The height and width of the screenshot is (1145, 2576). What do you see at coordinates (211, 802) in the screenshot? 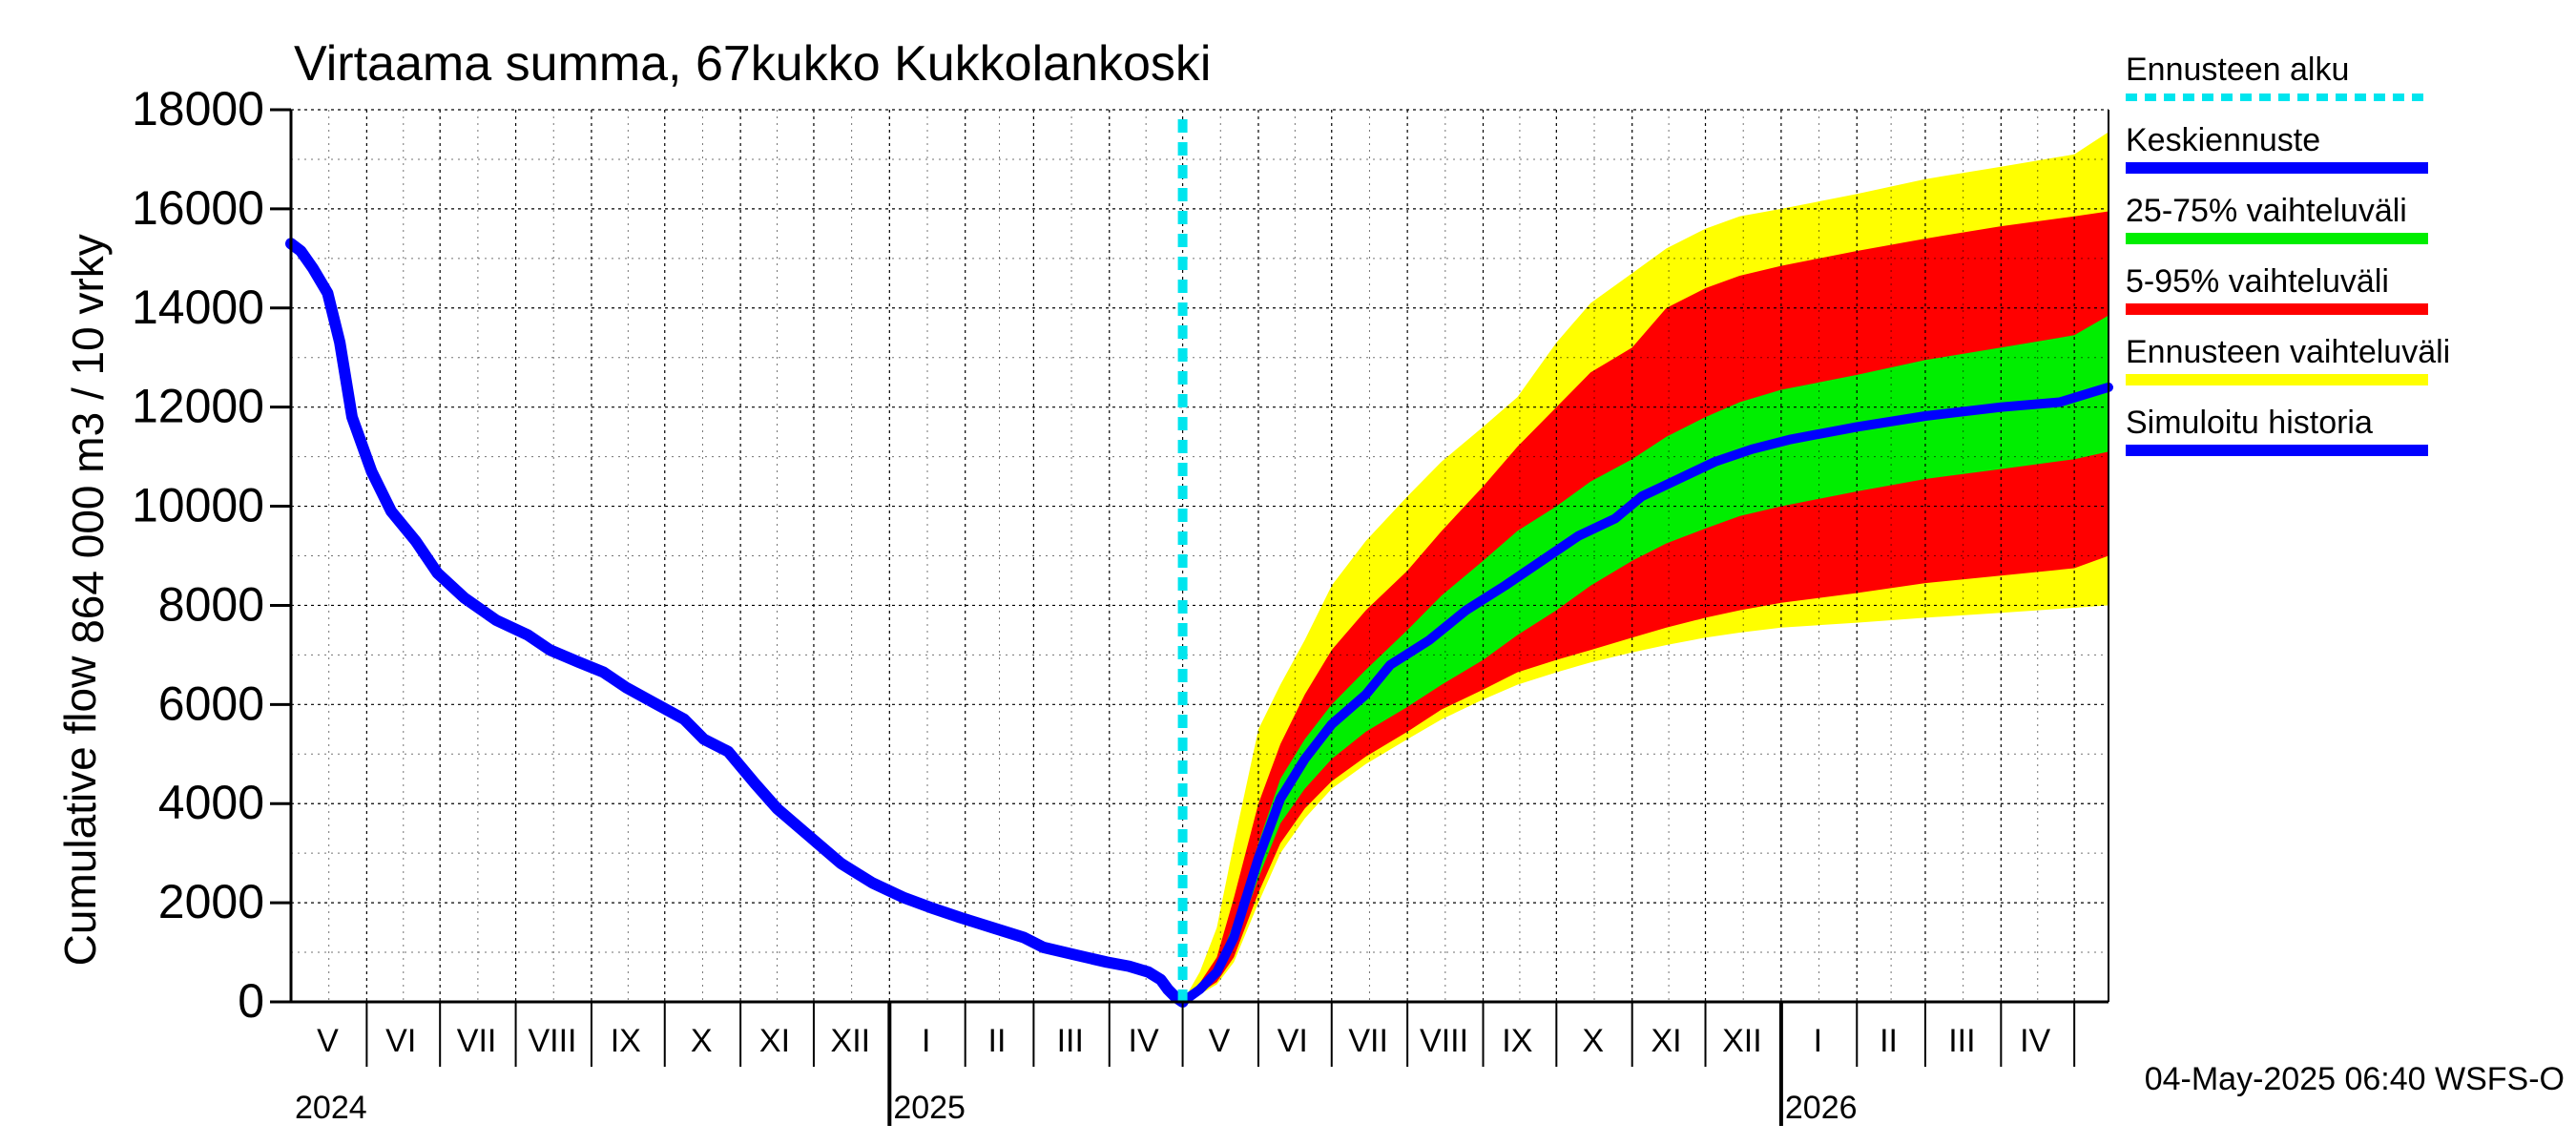
I see `y-tick-label: 4000` at bounding box center [211, 802].